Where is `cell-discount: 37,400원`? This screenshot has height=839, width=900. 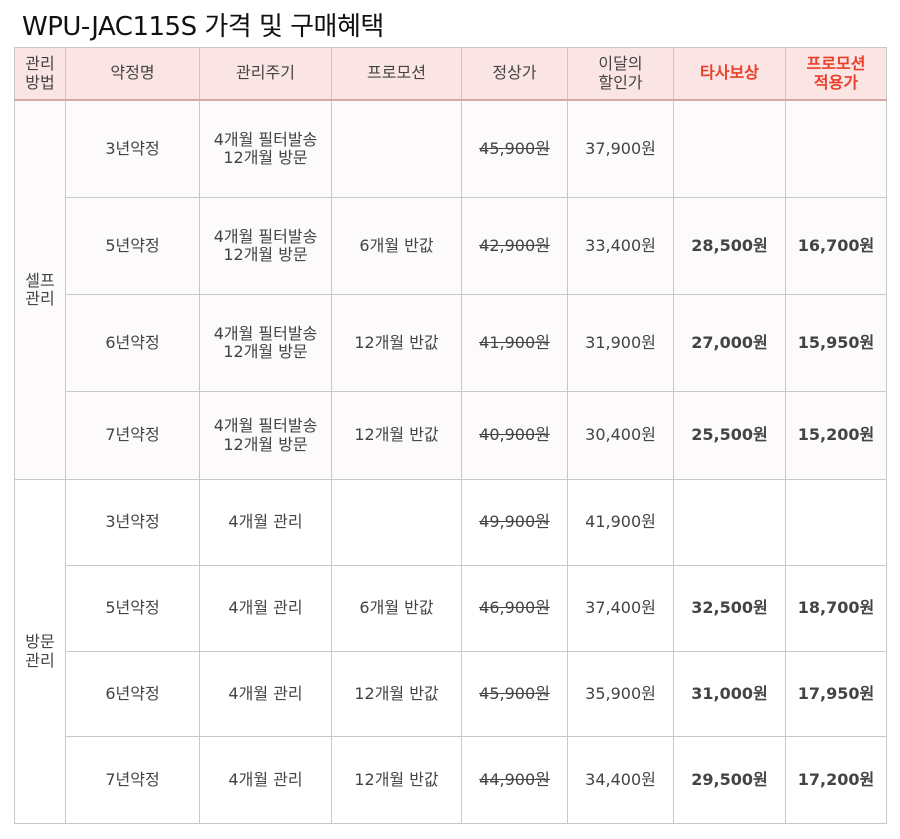 cell-discount: 37,400원 is located at coordinates (620, 608).